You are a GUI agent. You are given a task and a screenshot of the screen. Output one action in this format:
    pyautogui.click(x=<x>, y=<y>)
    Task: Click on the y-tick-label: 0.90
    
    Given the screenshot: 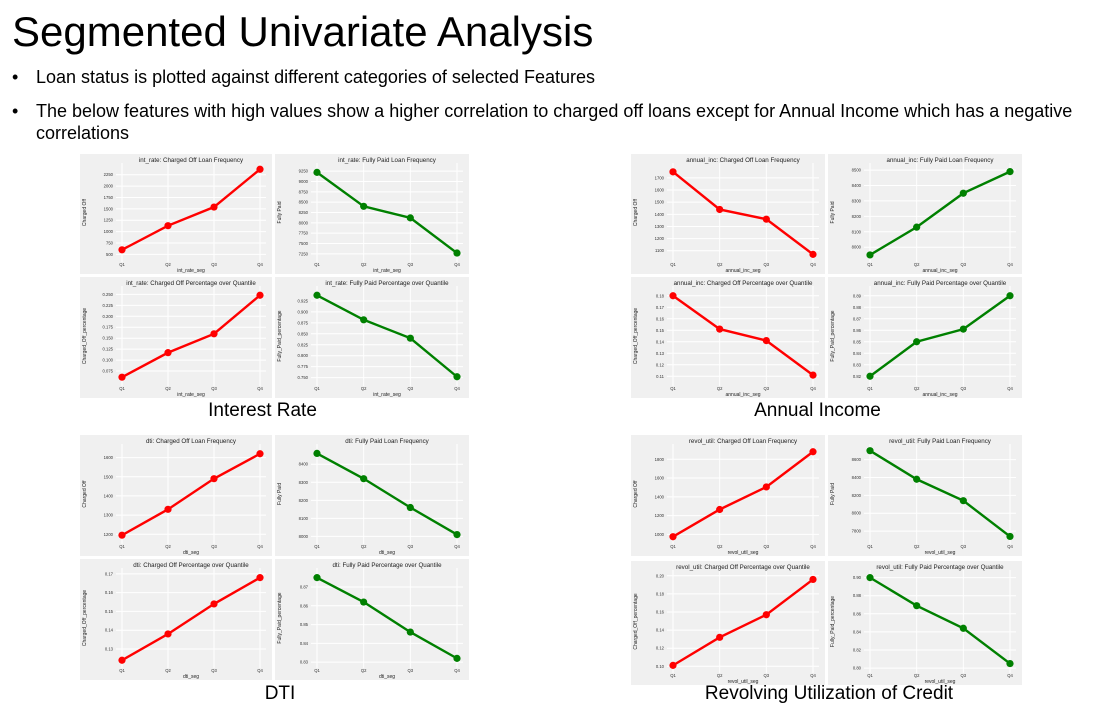 What is the action you would take?
    pyautogui.click(x=857, y=577)
    